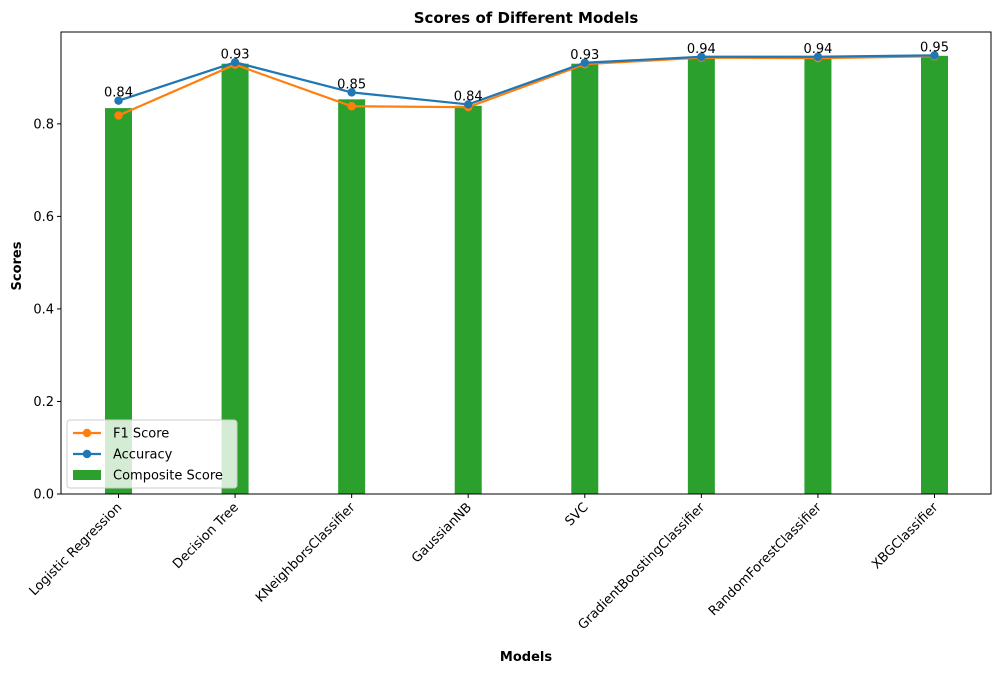 The height and width of the screenshot is (674, 1001). I want to click on x-tick-label: GradientBoostingClassifier, so click(641, 566).